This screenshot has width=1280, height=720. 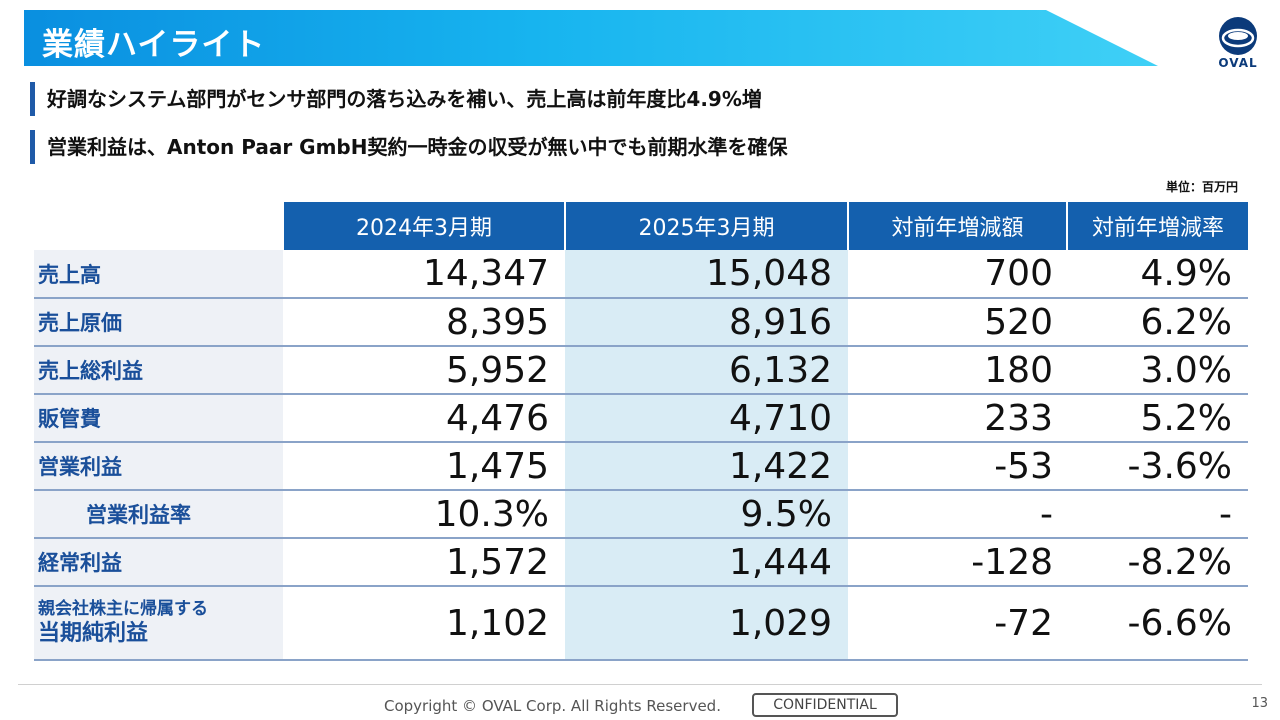 I want to click on table-row: 営業利益 1,475 1,422 -53 -3.6%, so click(x=641, y=466).